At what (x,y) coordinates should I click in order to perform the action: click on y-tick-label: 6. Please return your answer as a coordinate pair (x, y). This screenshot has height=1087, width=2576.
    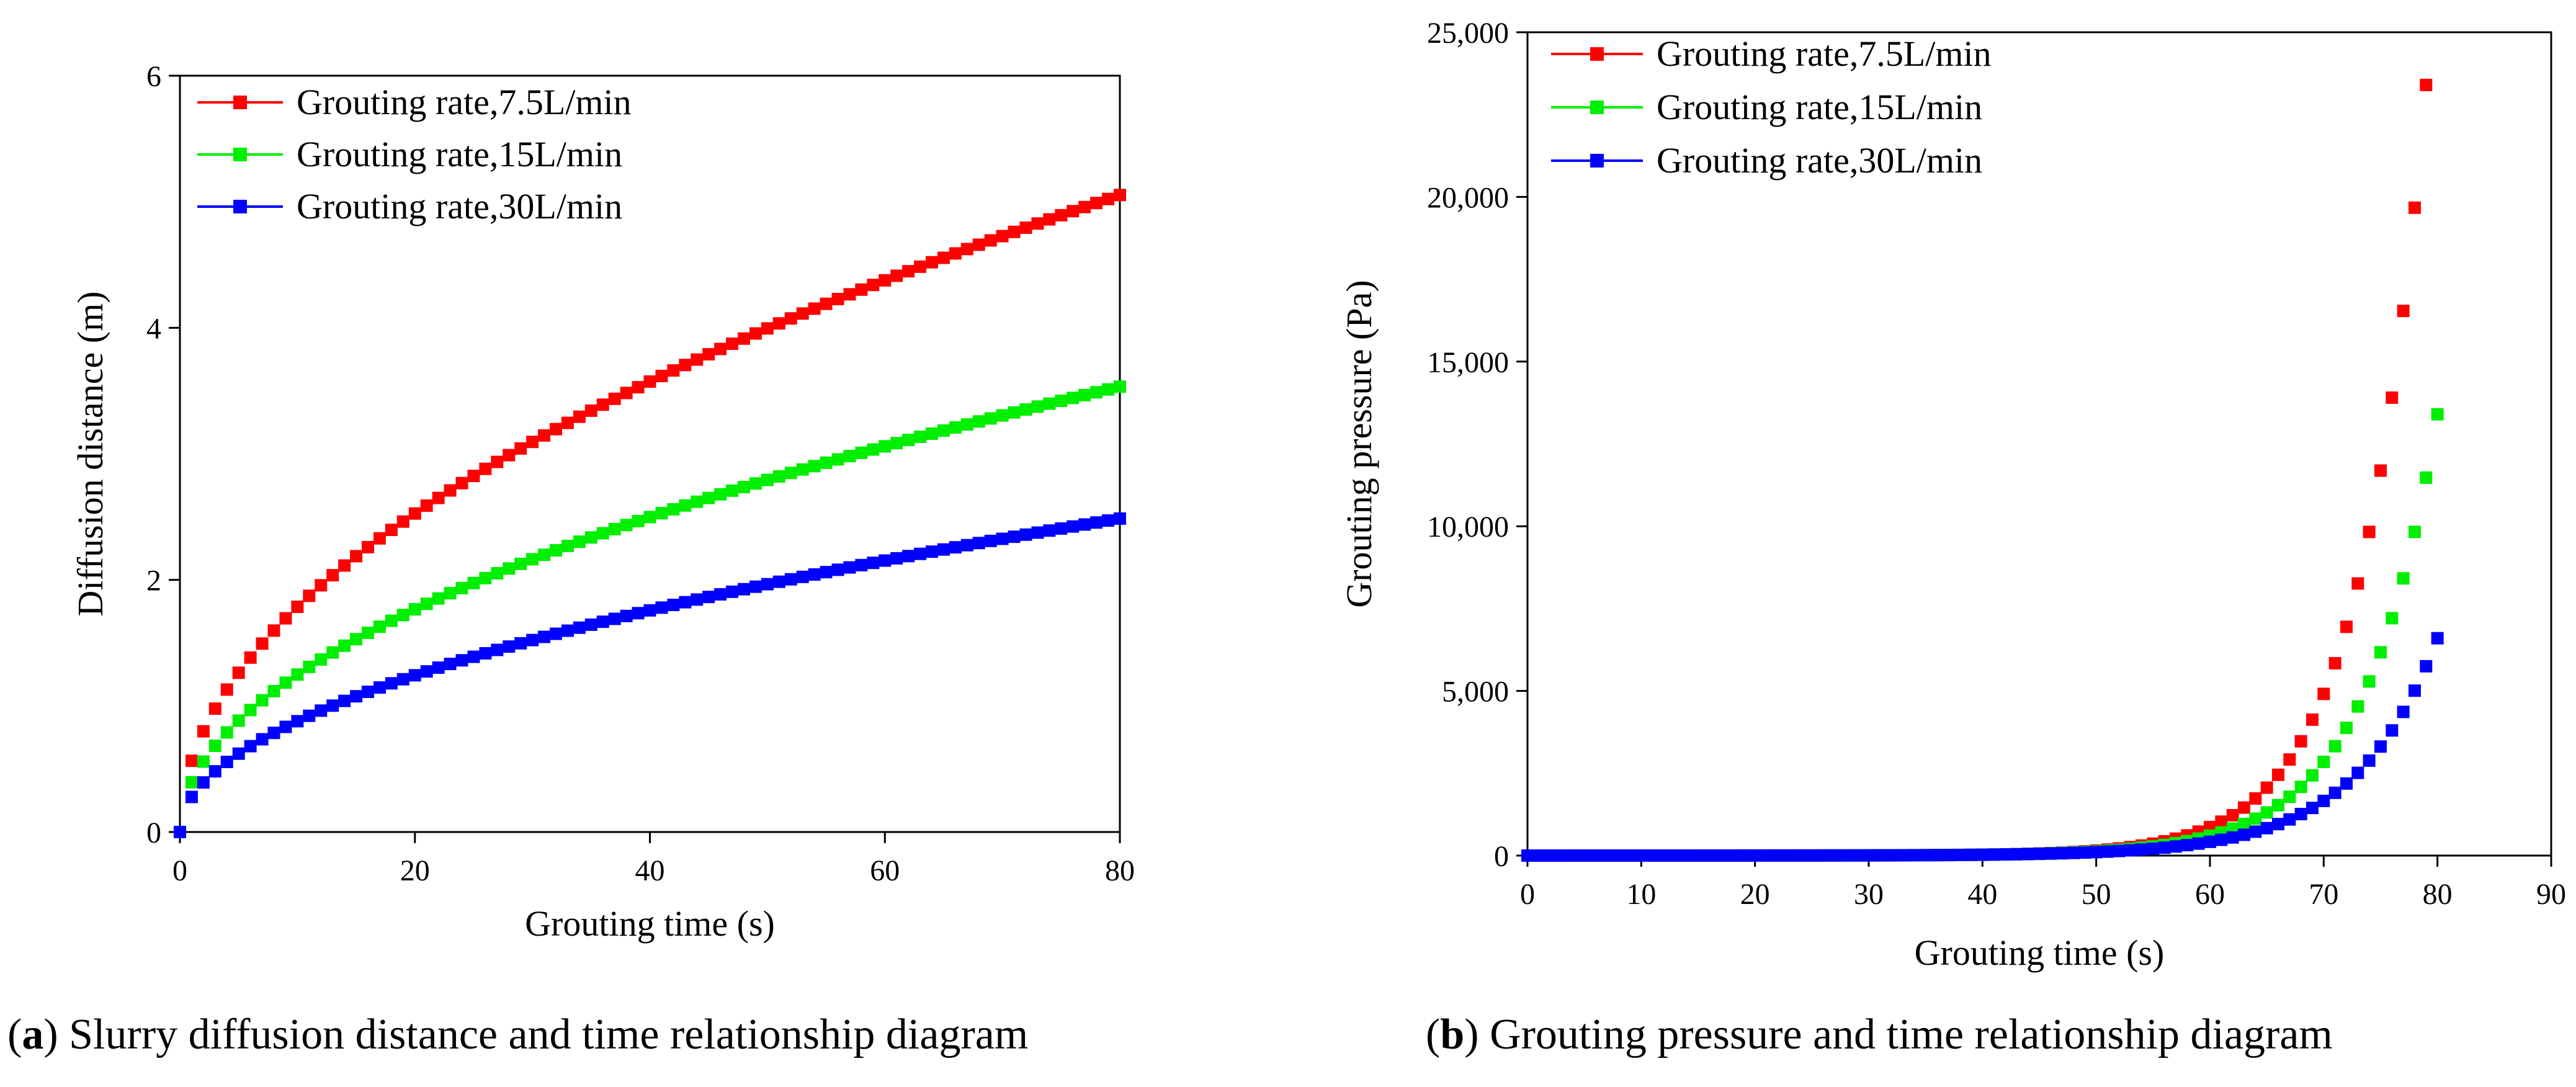
    Looking at the image, I should click on (153, 76).